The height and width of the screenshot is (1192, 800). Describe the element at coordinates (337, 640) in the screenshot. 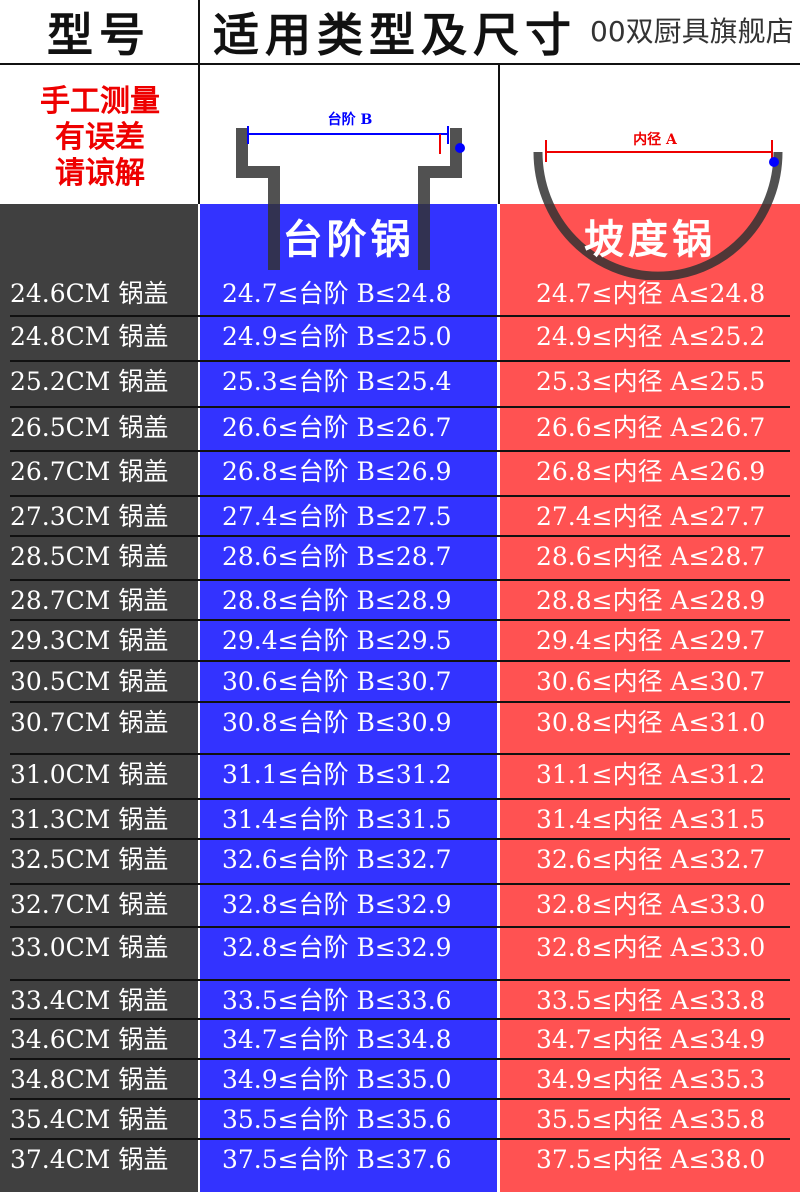

I see `step-range: 29.4≤台阶 B≤29.5` at that location.